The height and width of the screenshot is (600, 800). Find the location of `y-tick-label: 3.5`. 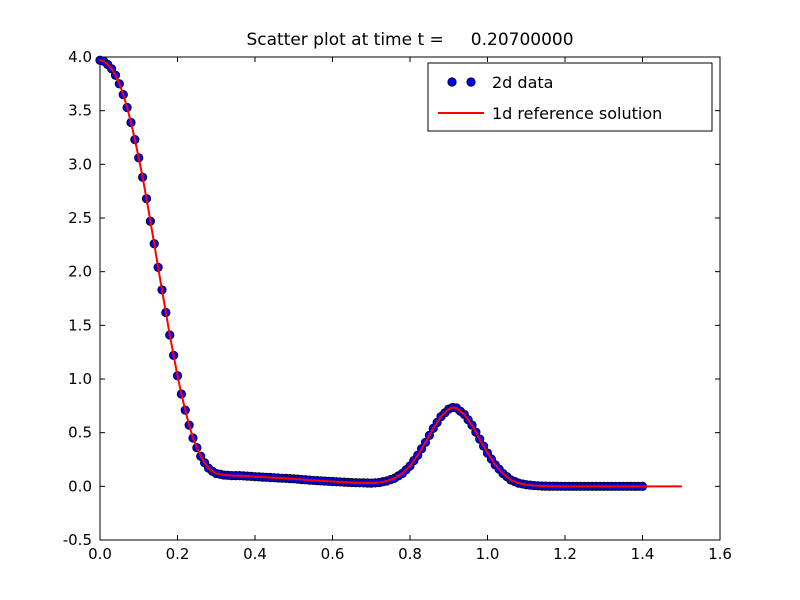

y-tick-label: 3.5 is located at coordinates (80, 111).